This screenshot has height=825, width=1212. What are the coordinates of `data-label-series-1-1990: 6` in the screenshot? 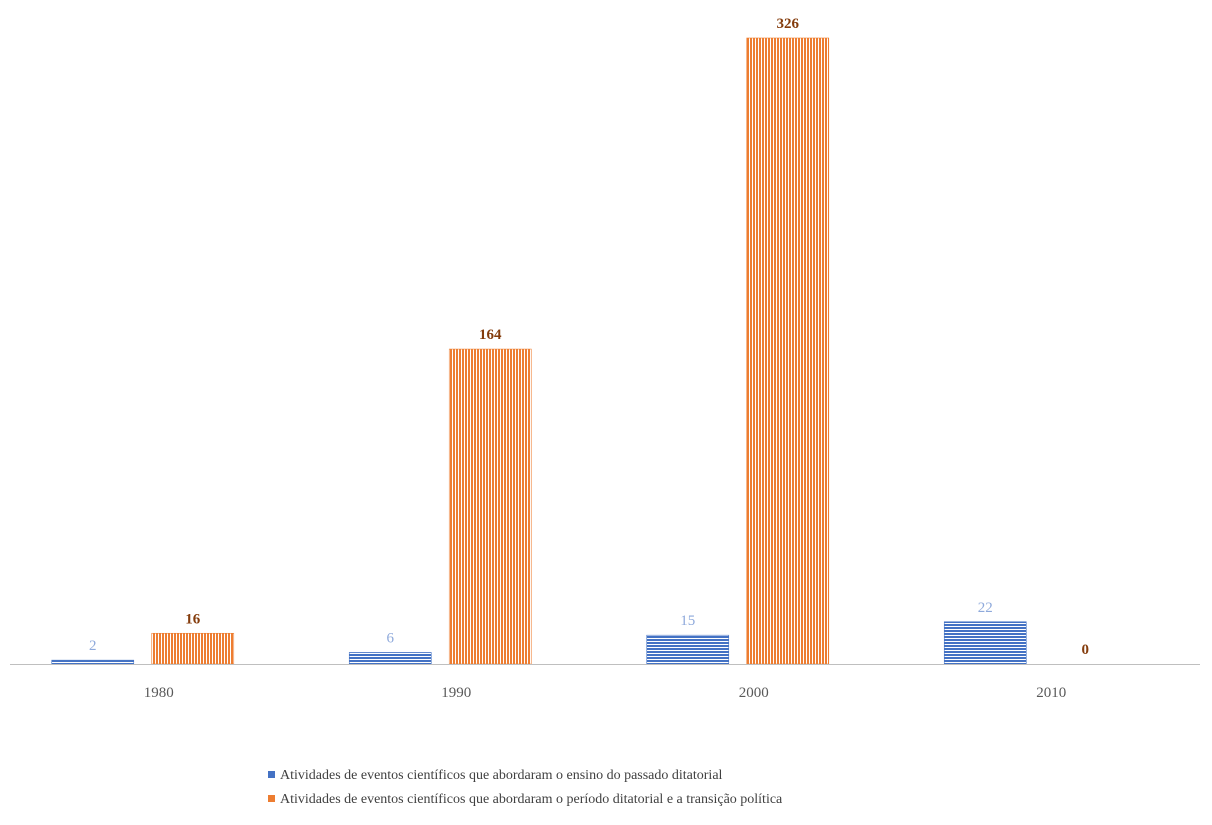 It's located at (391, 638).